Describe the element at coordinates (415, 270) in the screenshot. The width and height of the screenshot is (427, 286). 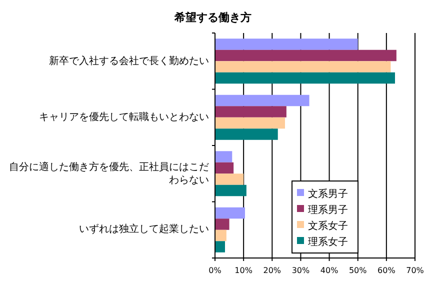
I see `x-tick-label: 70%` at that location.